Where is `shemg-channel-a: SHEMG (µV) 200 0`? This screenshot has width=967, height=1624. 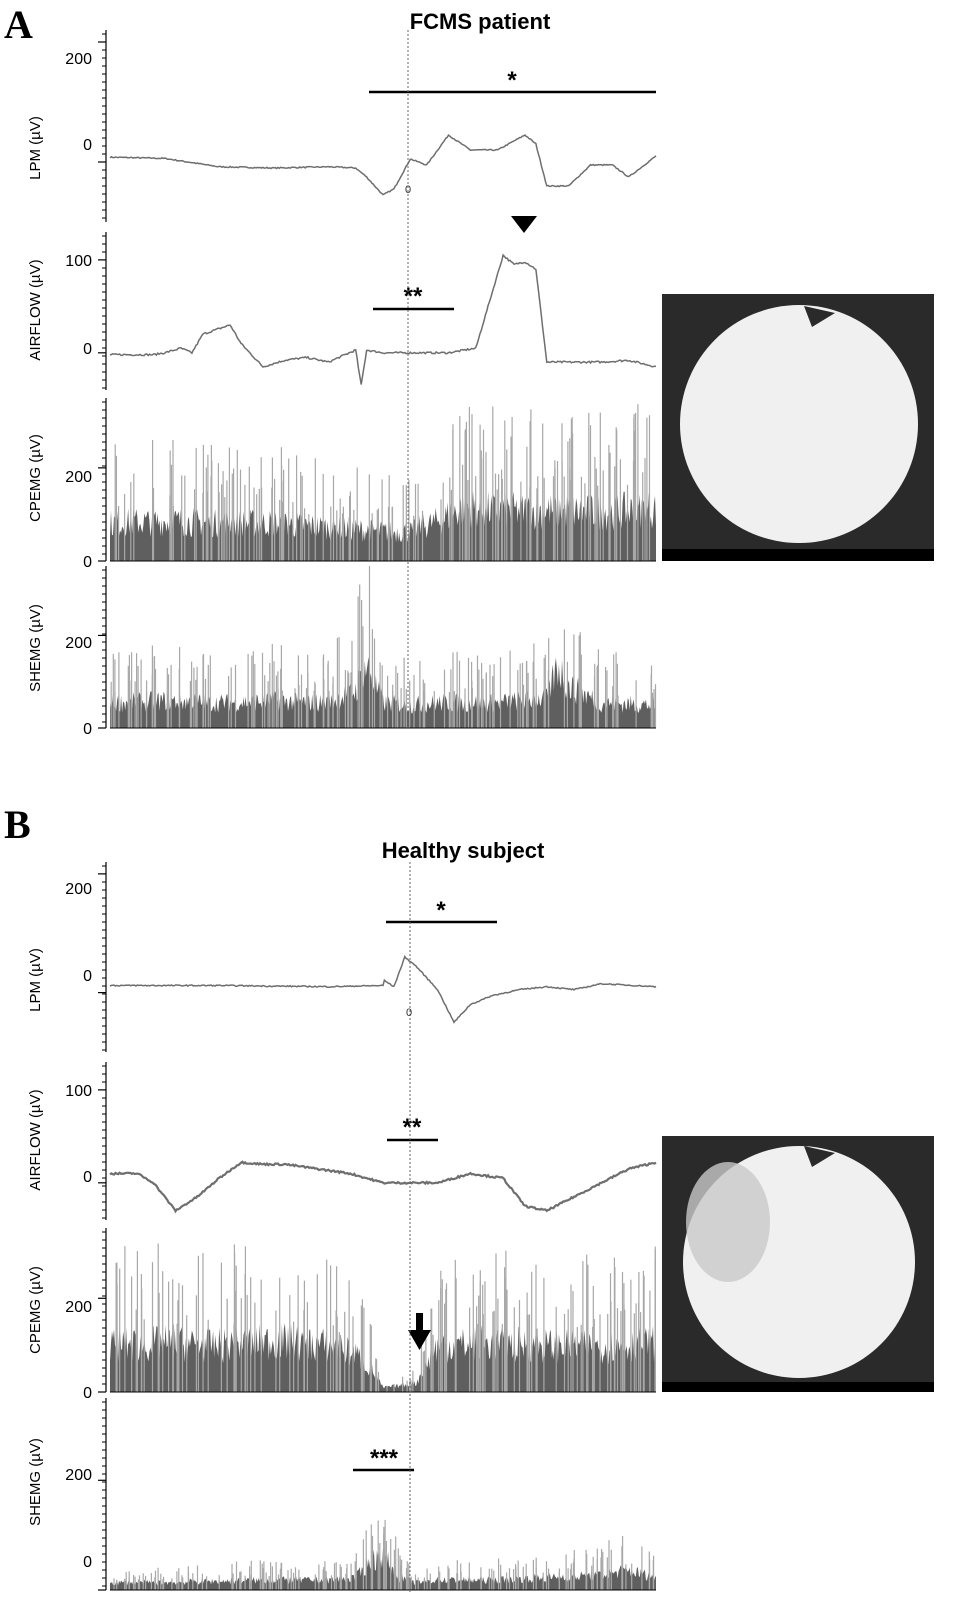
shemg-channel-a: SHEMG (µV) 200 0 is located at coordinates (342, 652).